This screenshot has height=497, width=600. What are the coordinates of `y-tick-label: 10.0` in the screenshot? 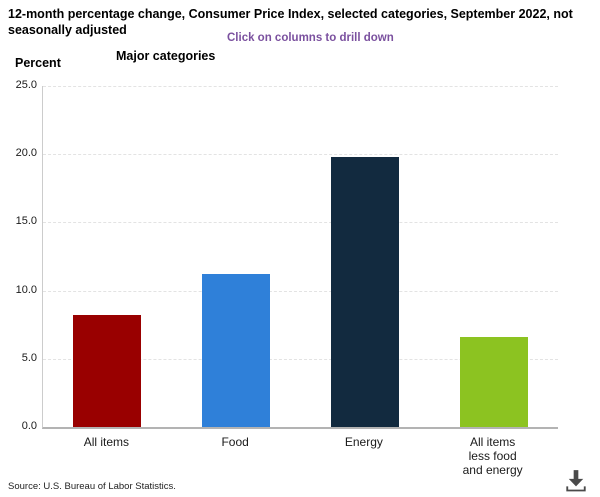 It's located at (26, 289).